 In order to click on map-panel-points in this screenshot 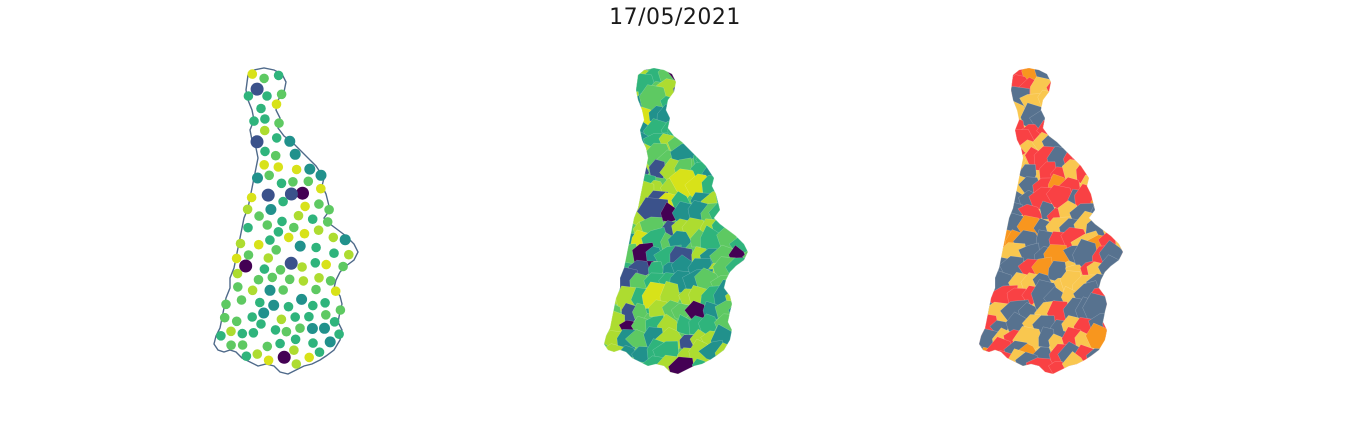, I will do `click(300, 220)`.